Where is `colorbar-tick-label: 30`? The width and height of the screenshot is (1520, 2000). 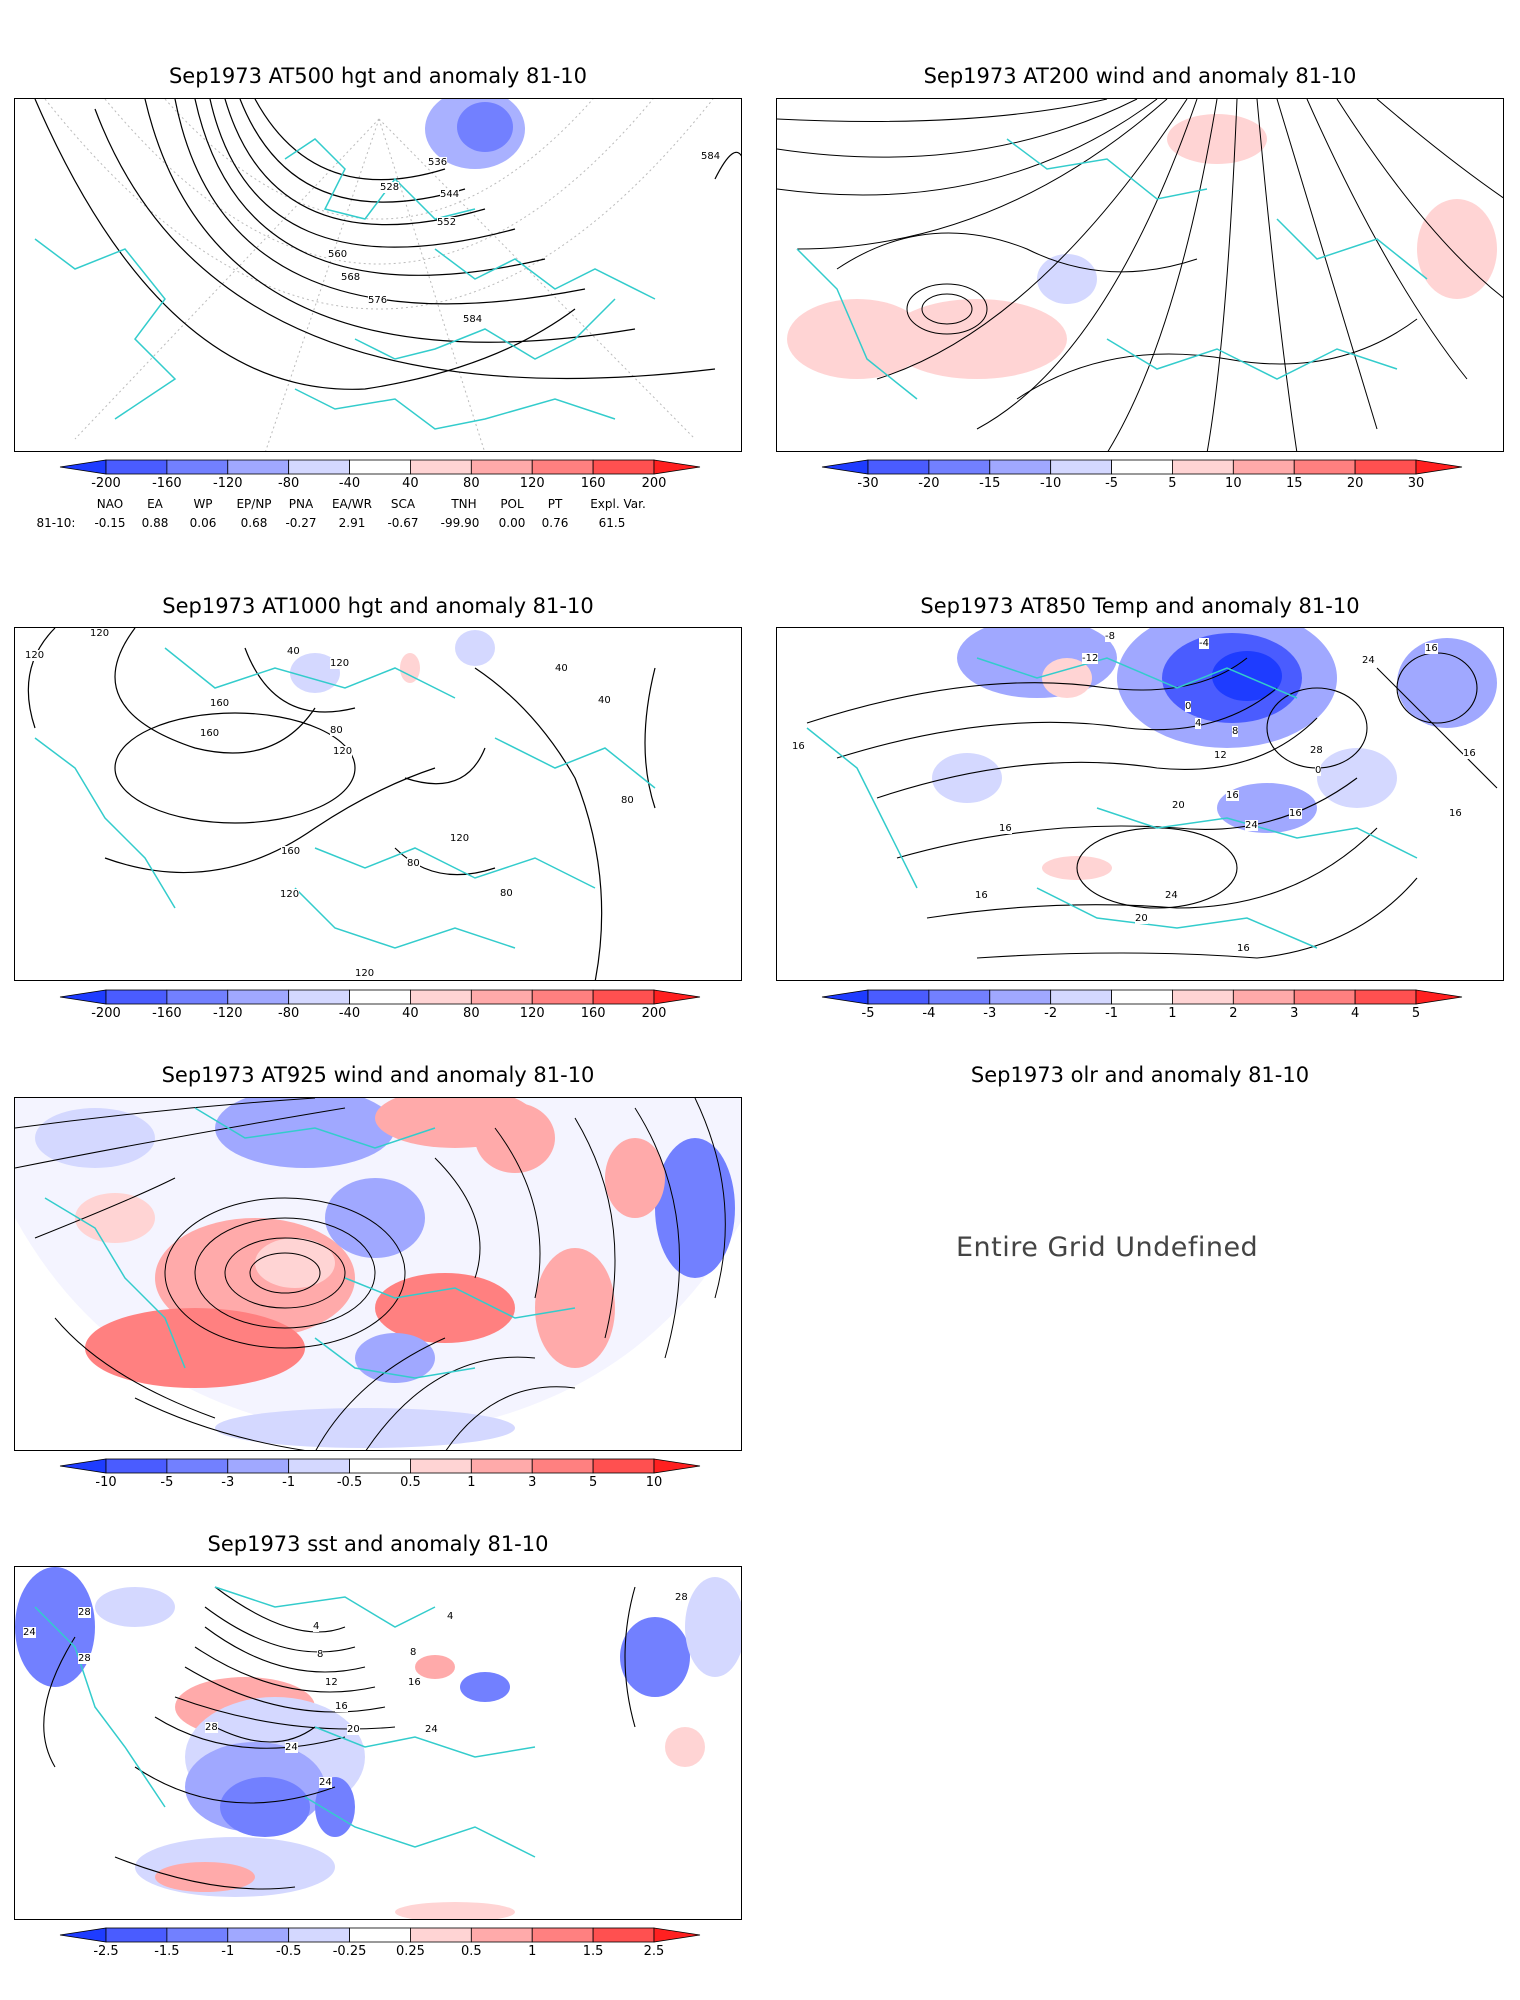
colorbar-tick-label: 30 is located at coordinates (1416, 483).